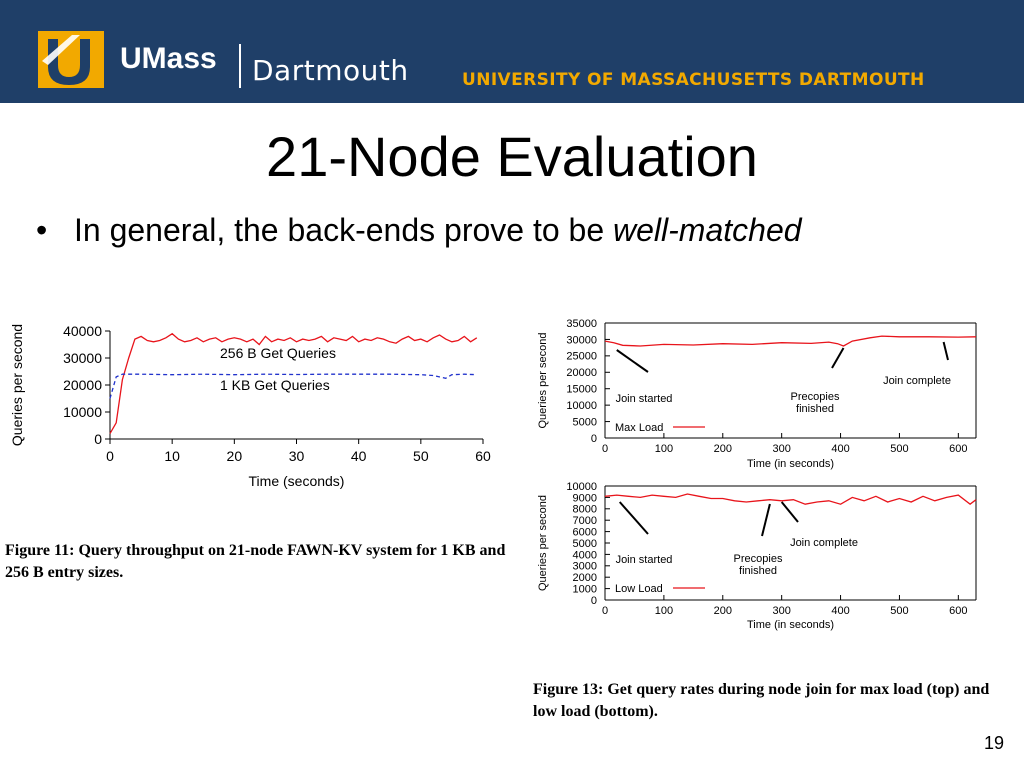 The height and width of the screenshot is (768, 1024). What do you see at coordinates (344, 230) in the screenshot?
I see `bullet-text: In general, the back-ends prove to be` at bounding box center [344, 230].